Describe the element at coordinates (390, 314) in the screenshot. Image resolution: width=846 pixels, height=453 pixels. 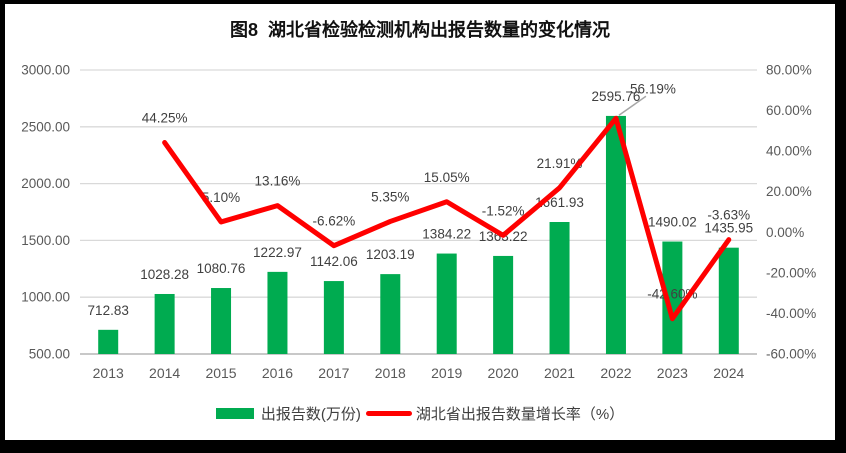
I see `bar-2018` at that location.